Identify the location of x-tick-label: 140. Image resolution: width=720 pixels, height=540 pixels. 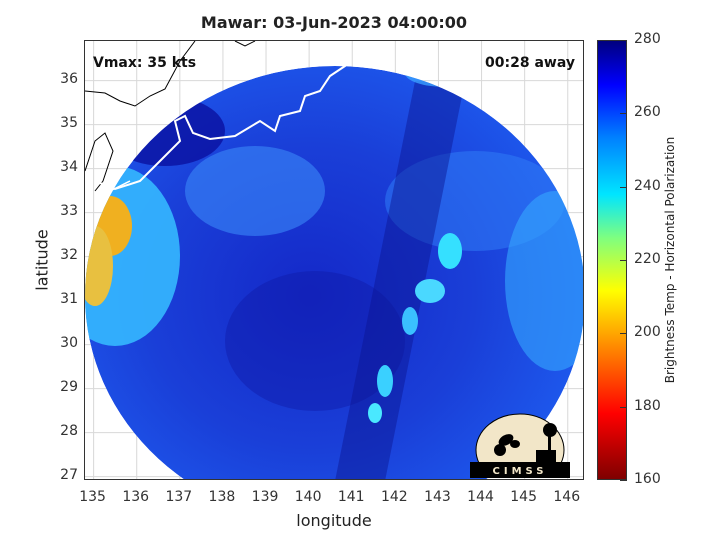
(308, 497).